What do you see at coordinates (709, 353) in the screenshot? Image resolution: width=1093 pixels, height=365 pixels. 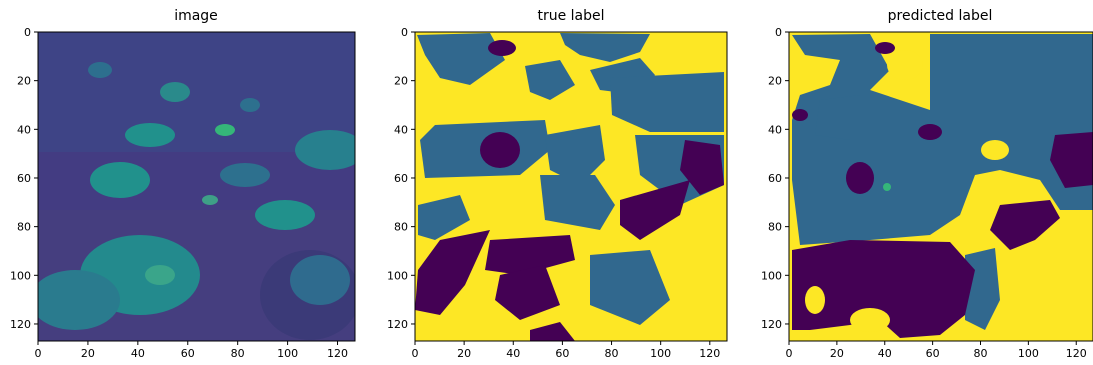 I see `true-label-x-tick-label: 120` at bounding box center [709, 353].